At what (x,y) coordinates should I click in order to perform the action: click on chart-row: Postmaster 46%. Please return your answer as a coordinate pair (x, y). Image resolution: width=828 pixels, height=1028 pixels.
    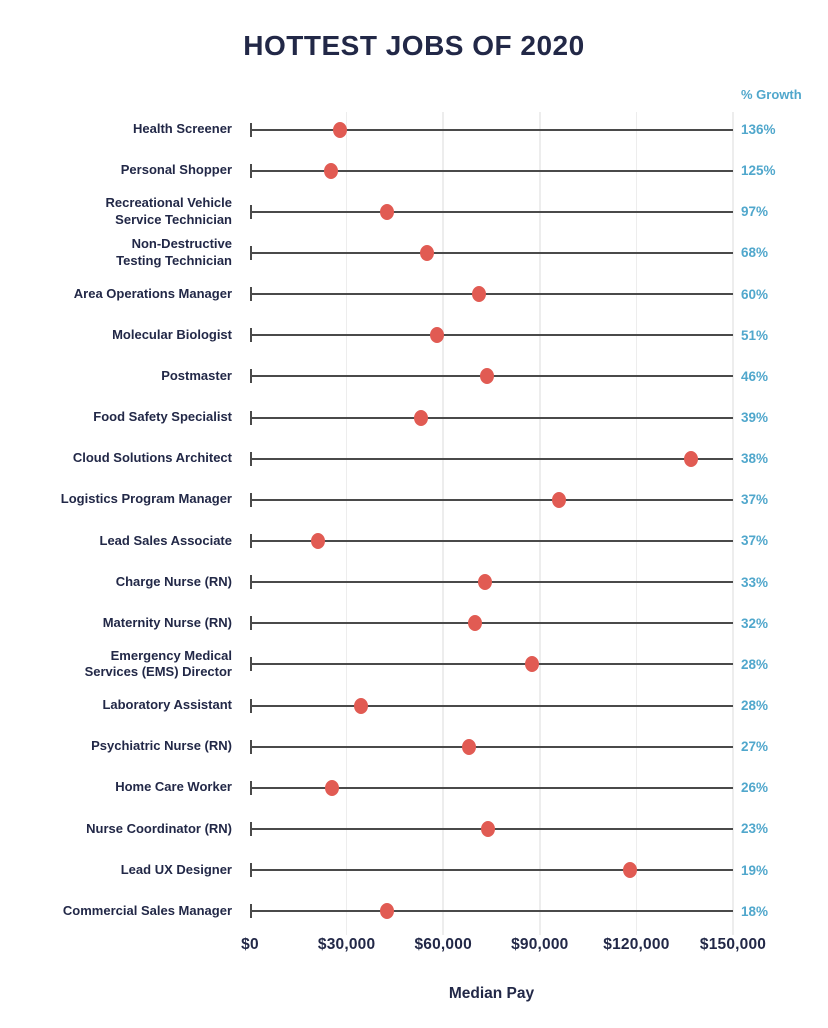
    Looking at the image, I should click on (414, 376).